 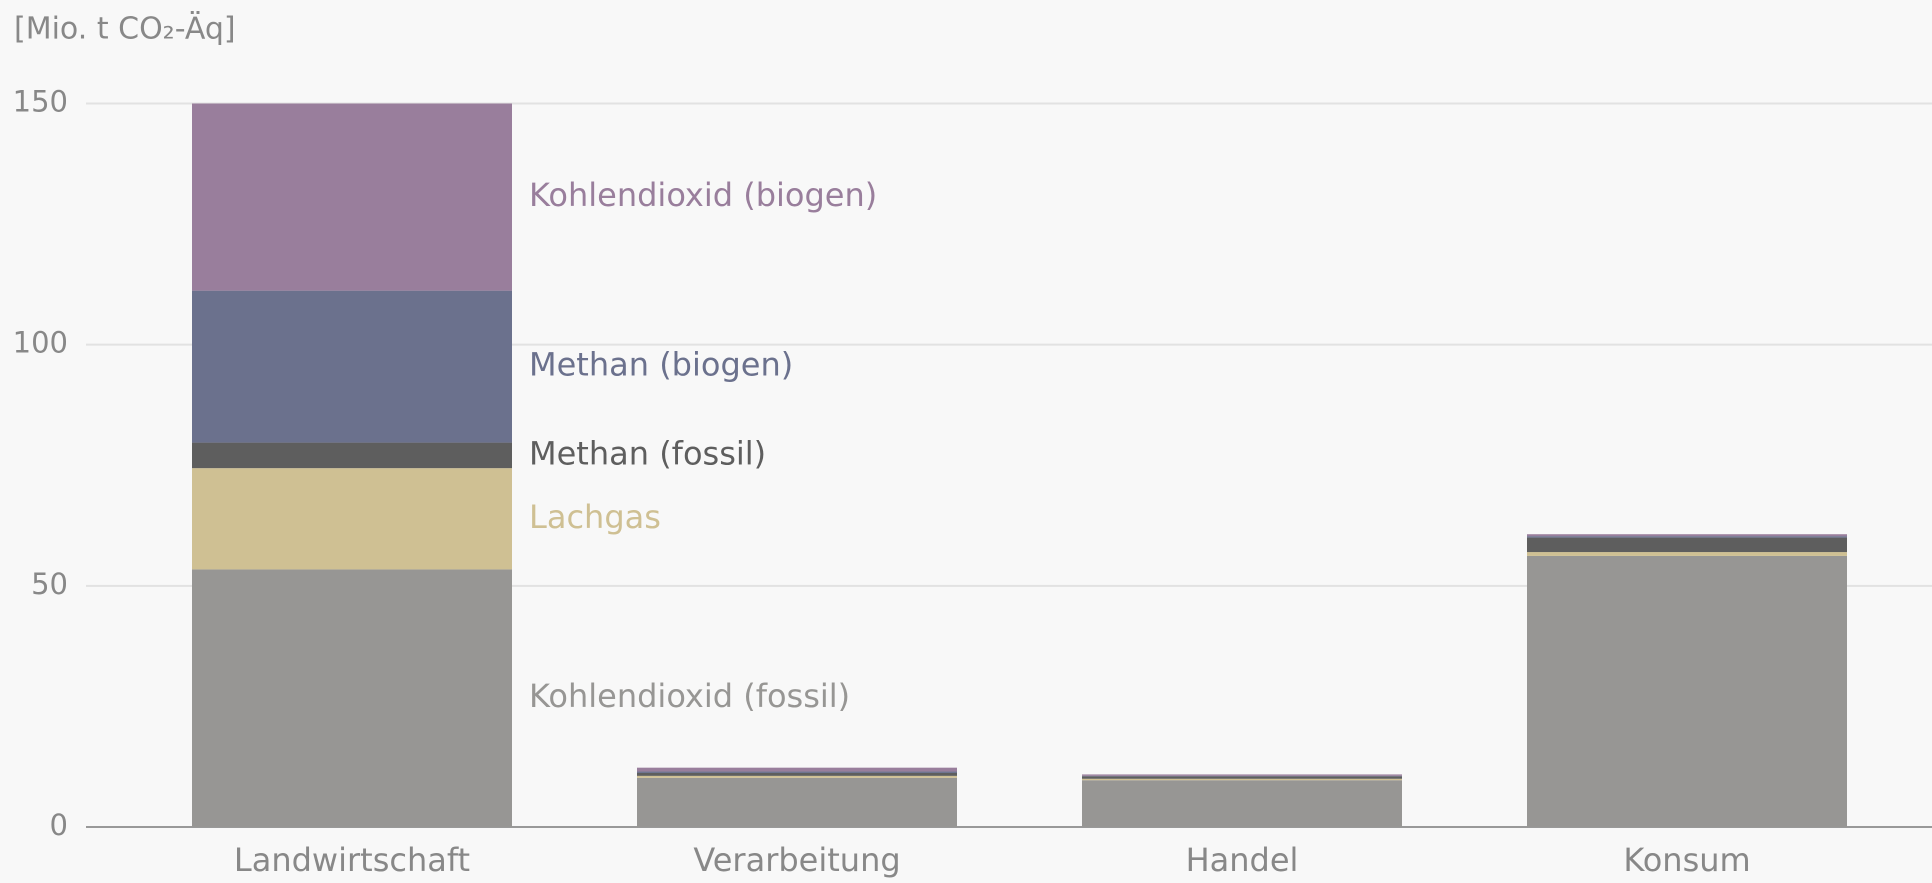 What do you see at coordinates (796, 860) in the screenshot?
I see `x-tick-label: Verarbeitung` at bounding box center [796, 860].